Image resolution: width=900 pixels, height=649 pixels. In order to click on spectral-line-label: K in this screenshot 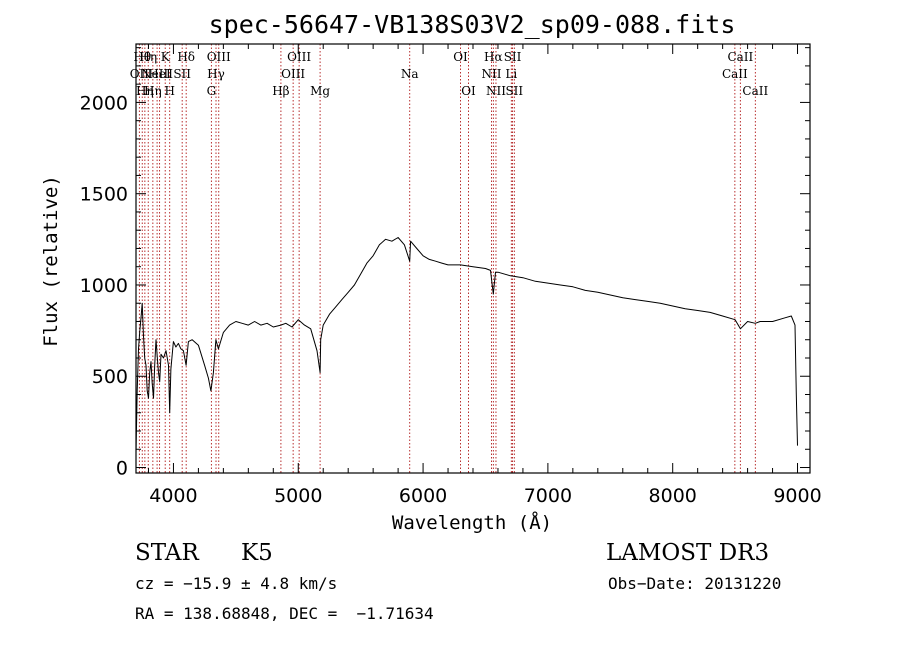, I will do `click(166, 57)`.